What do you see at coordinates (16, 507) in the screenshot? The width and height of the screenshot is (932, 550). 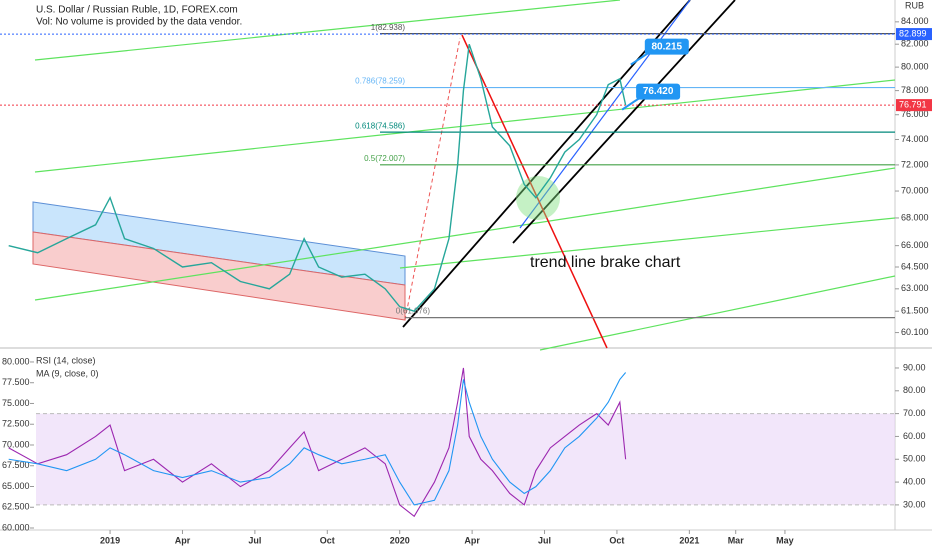 I see `y2-tick-label: 62.500` at bounding box center [16, 507].